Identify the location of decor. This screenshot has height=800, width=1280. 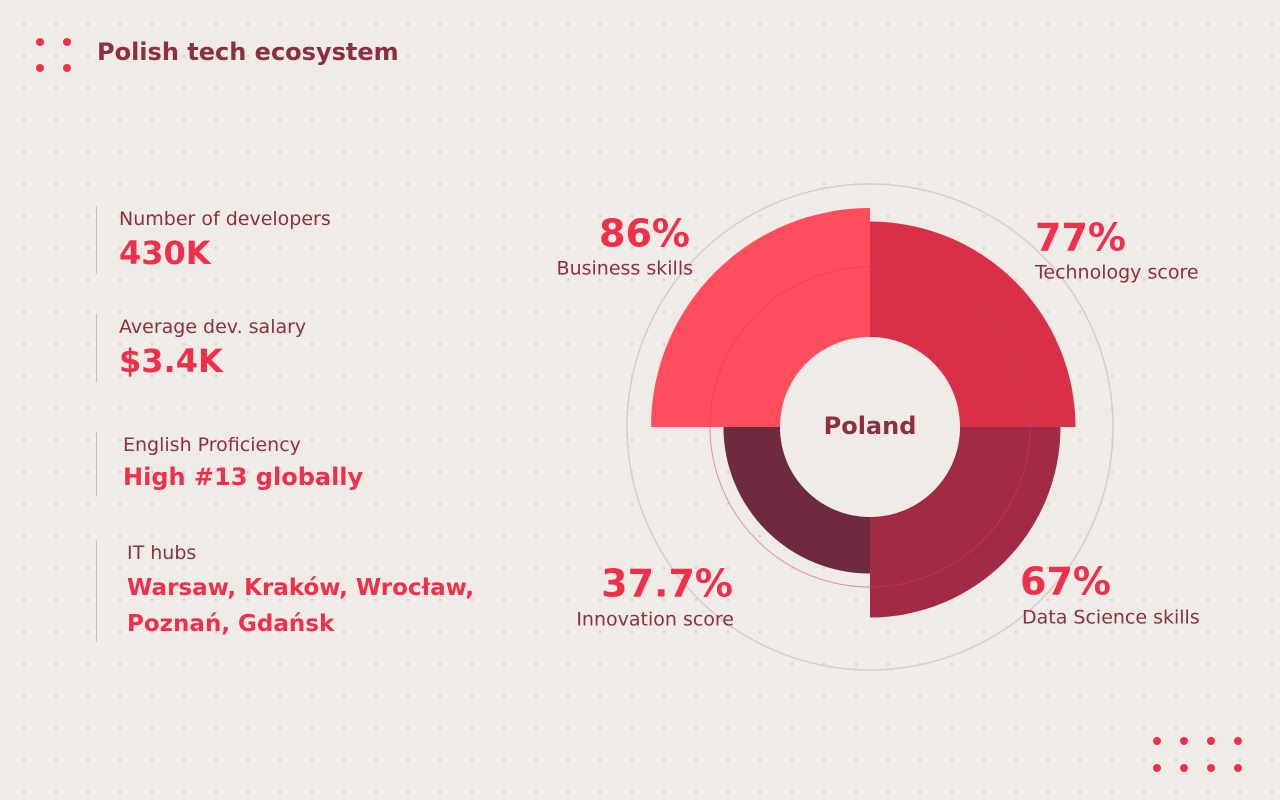
(1197, 754).